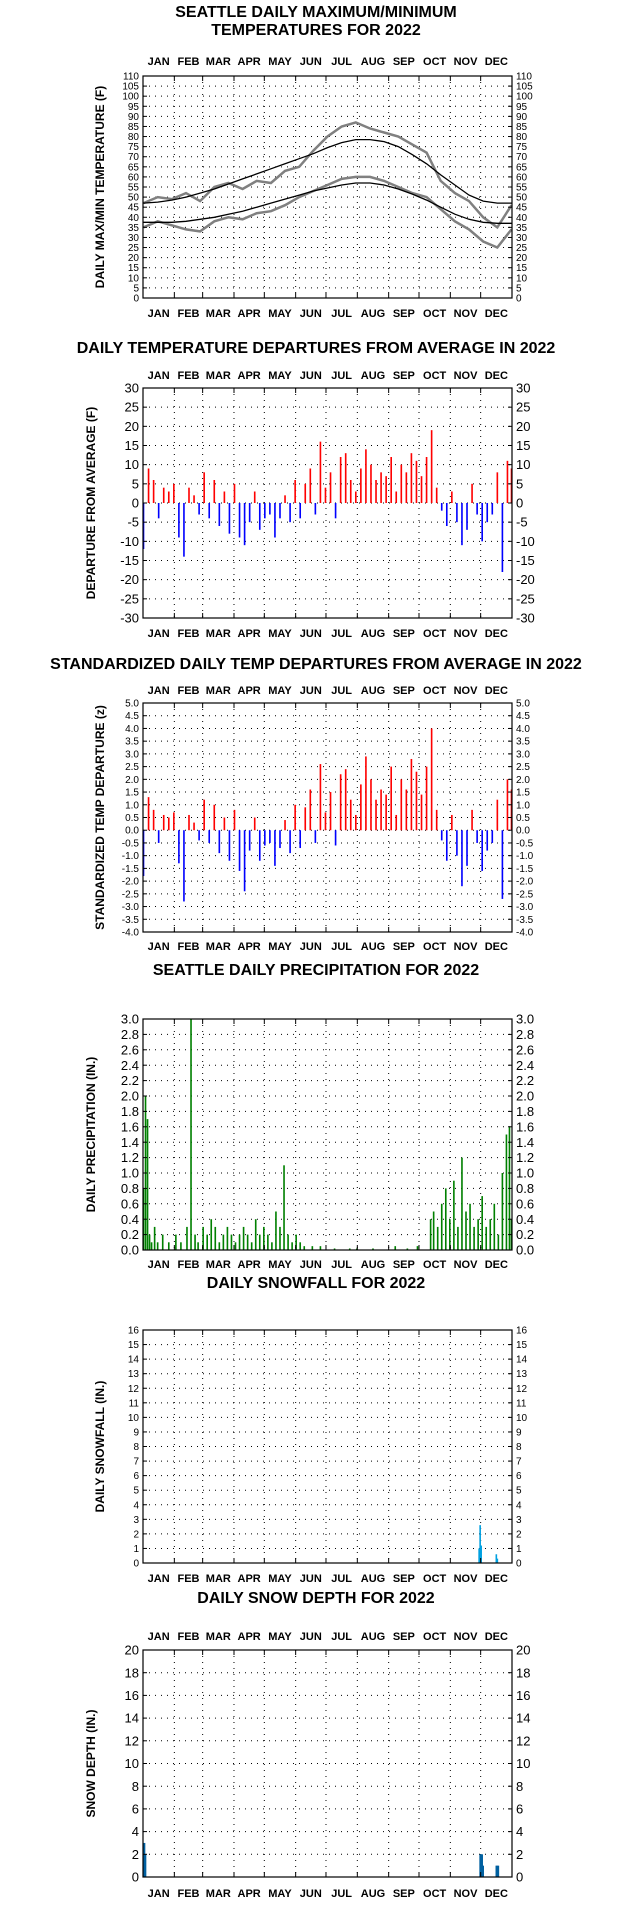 The width and height of the screenshot is (632, 1928). Describe the element at coordinates (91, 1135) in the screenshot. I see `y-axis-label: DAILY PRECIPITATION (IN.)` at that location.